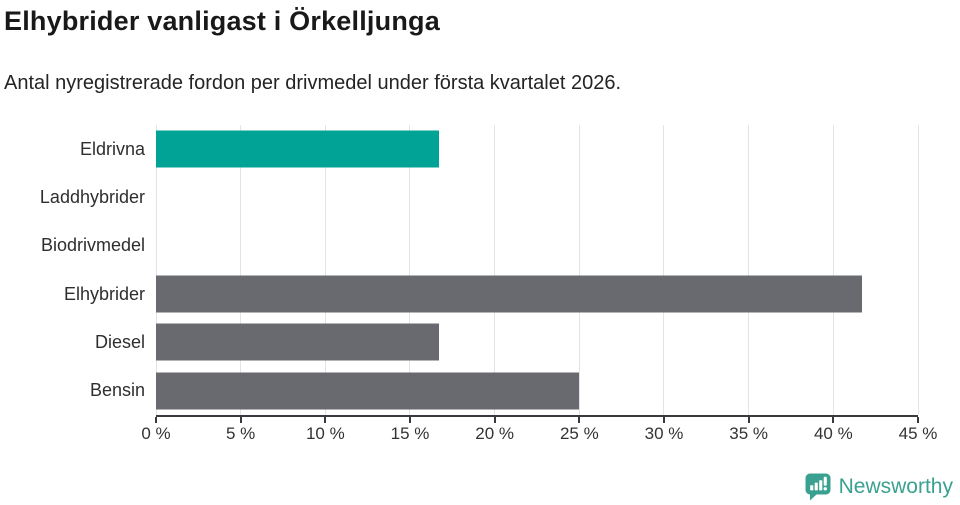  What do you see at coordinates (495, 433) in the screenshot?
I see `x-tick-label-20: 20 %` at bounding box center [495, 433].